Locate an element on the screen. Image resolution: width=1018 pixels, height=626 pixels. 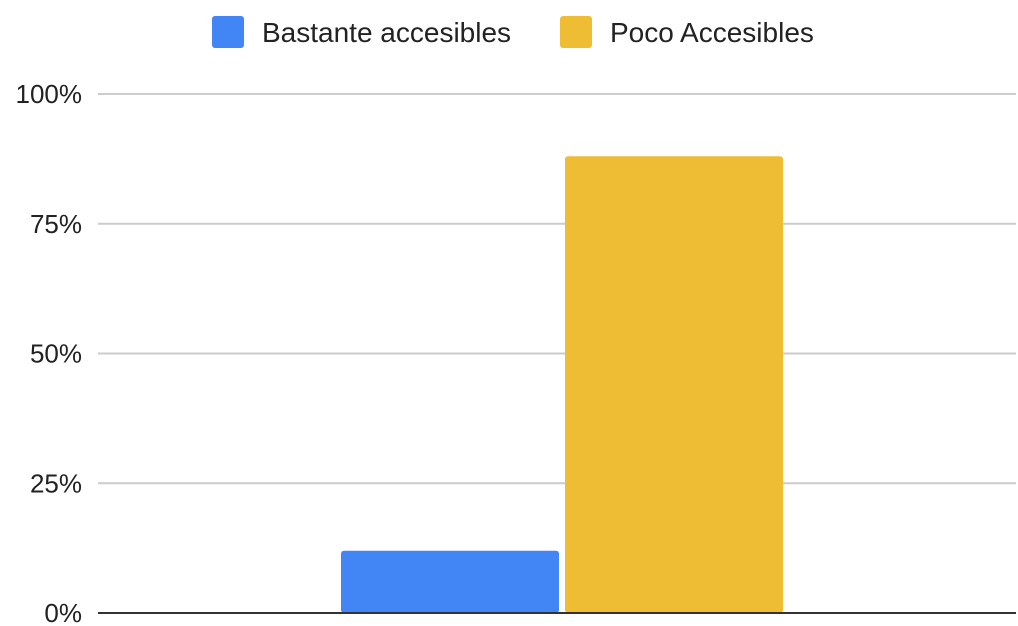
y-tick-label: 25% is located at coordinates (56, 483).